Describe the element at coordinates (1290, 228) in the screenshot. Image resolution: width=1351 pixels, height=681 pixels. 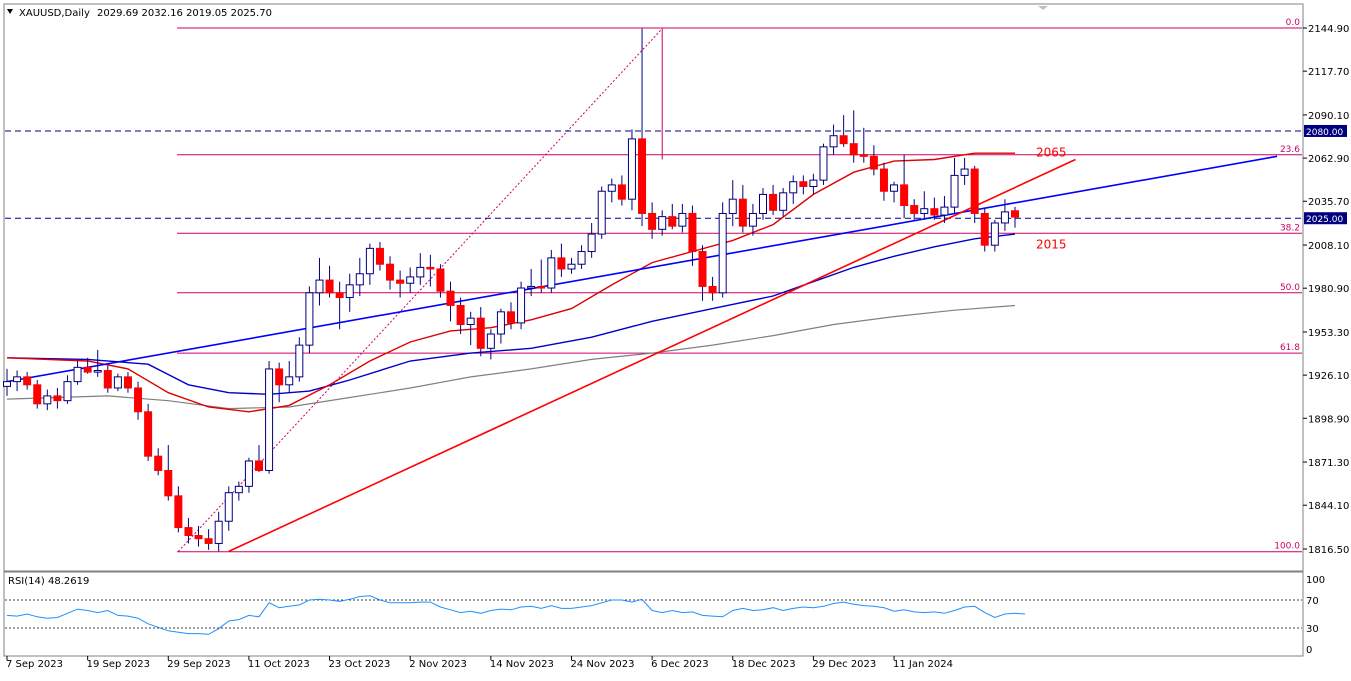
I see `fib-level-label: 38.2` at that location.